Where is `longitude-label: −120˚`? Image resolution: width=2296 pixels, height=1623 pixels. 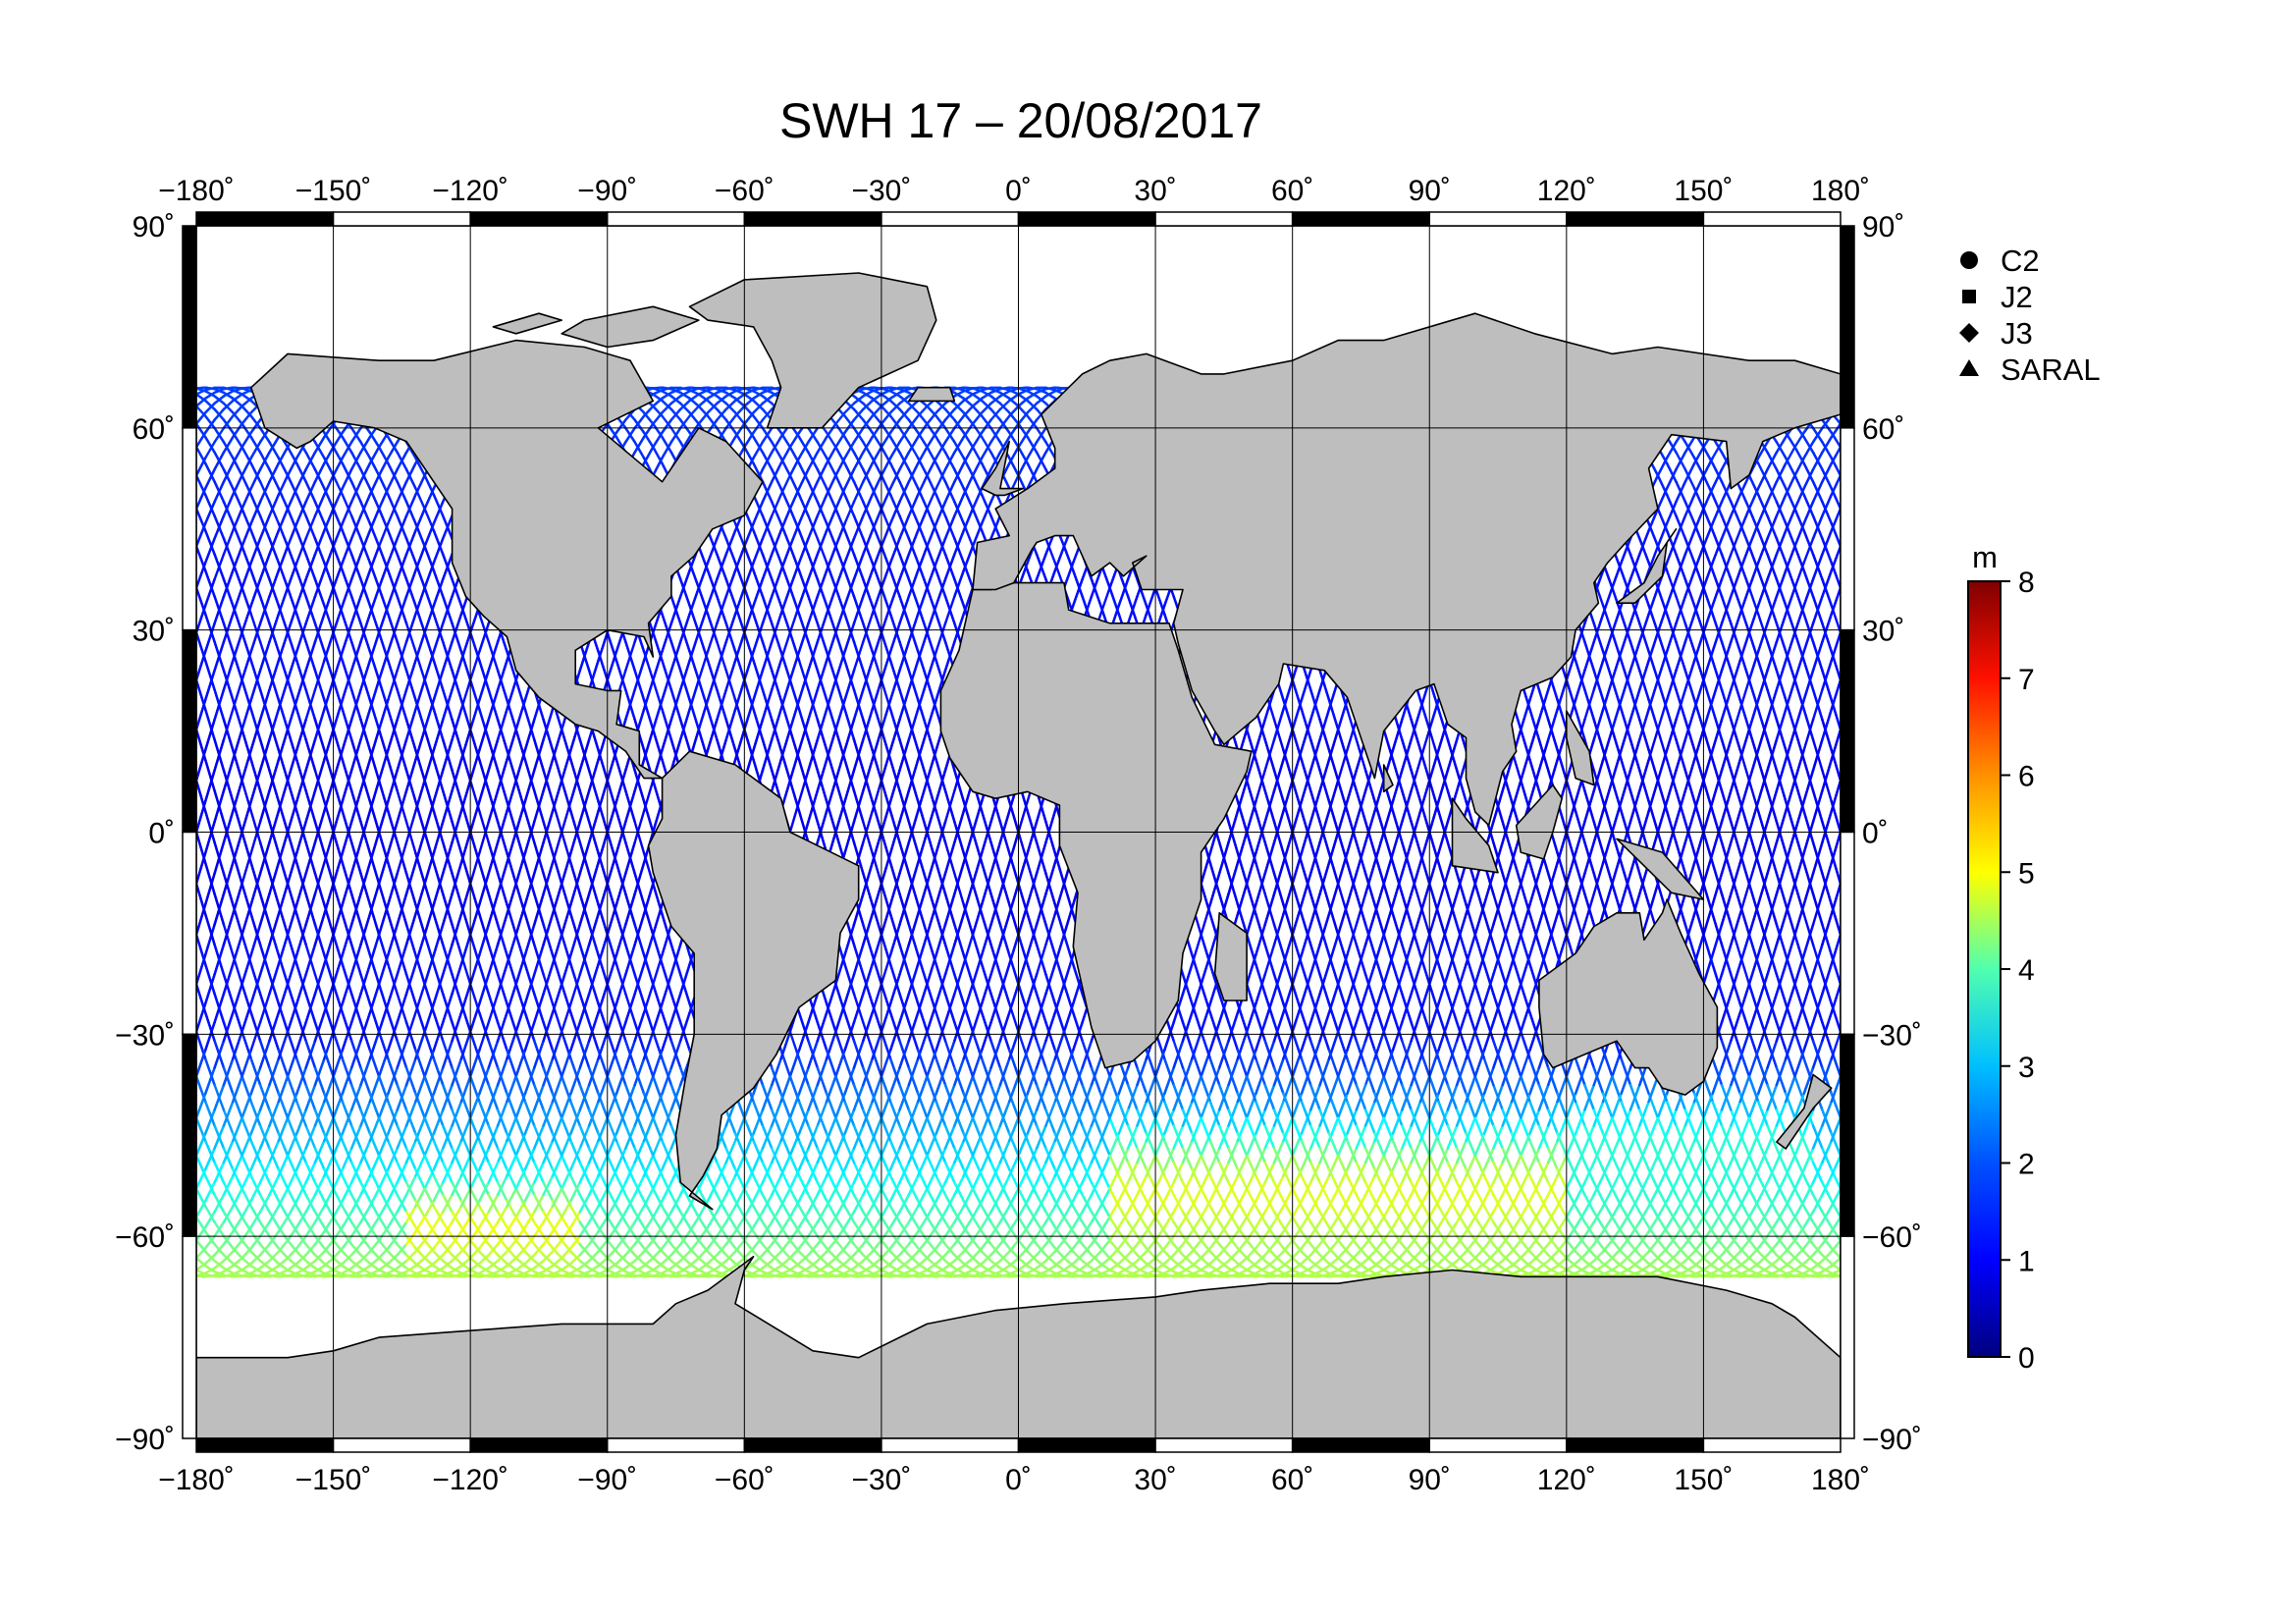
longitude-label: −120˚ is located at coordinates (470, 1480).